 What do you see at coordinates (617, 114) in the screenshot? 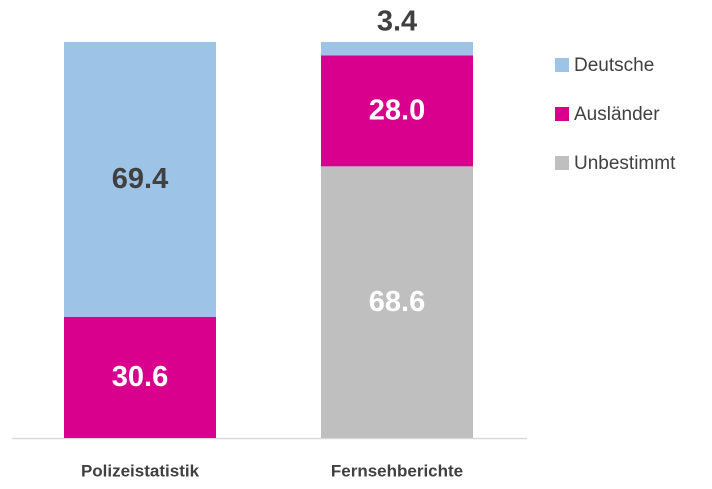
I see `legend-label: Ausländer` at bounding box center [617, 114].